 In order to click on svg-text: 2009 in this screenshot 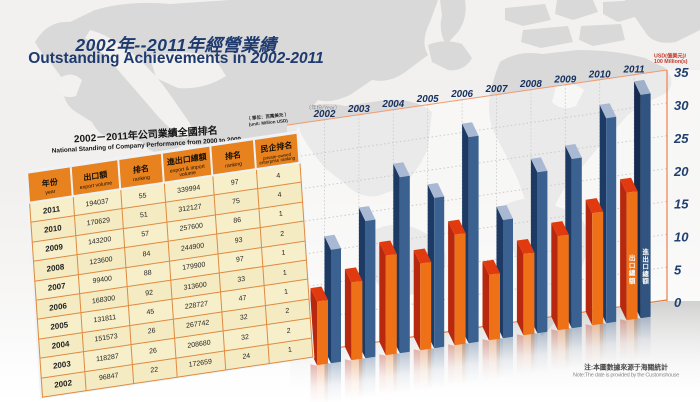, I will do `click(564, 79)`.